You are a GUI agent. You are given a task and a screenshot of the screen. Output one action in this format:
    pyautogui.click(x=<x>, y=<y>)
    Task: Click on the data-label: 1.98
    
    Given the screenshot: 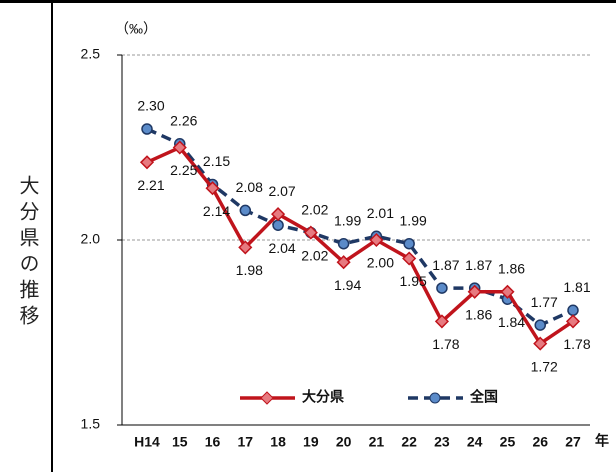 What is the action you would take?
    pyautogui.click(x=249, y=270)
    